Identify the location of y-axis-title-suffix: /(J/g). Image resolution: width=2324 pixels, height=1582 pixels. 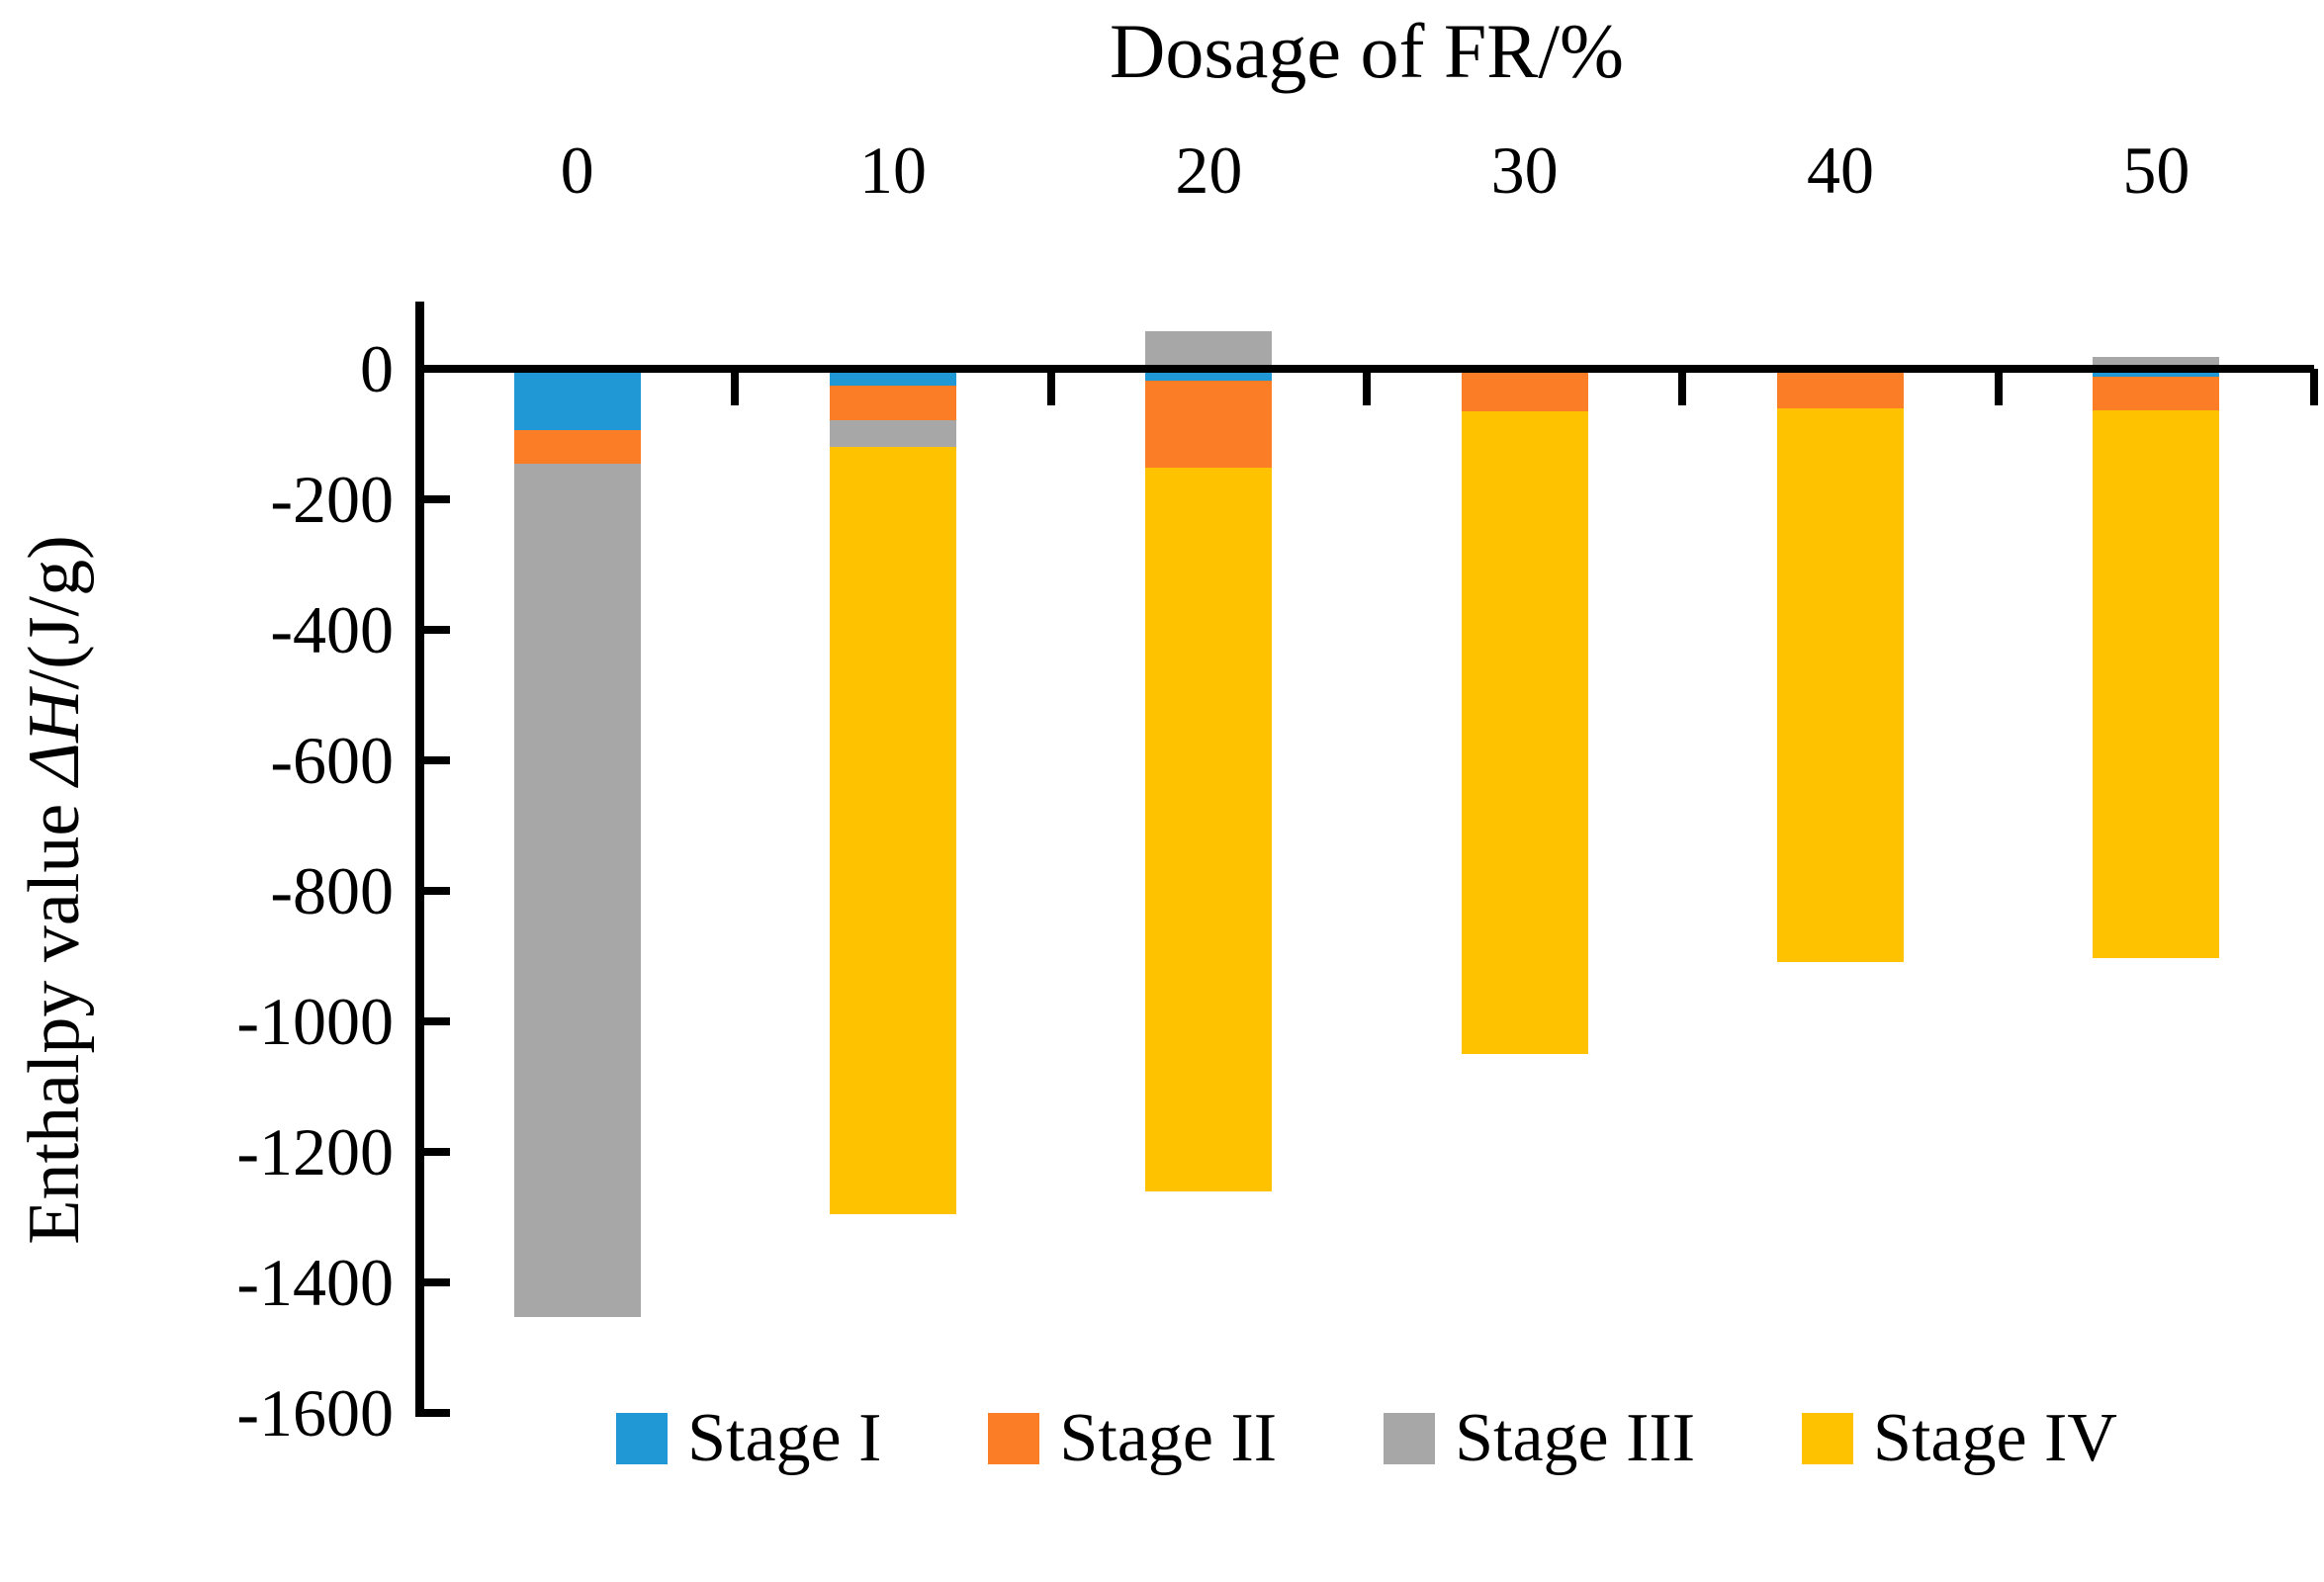
(55, 612).